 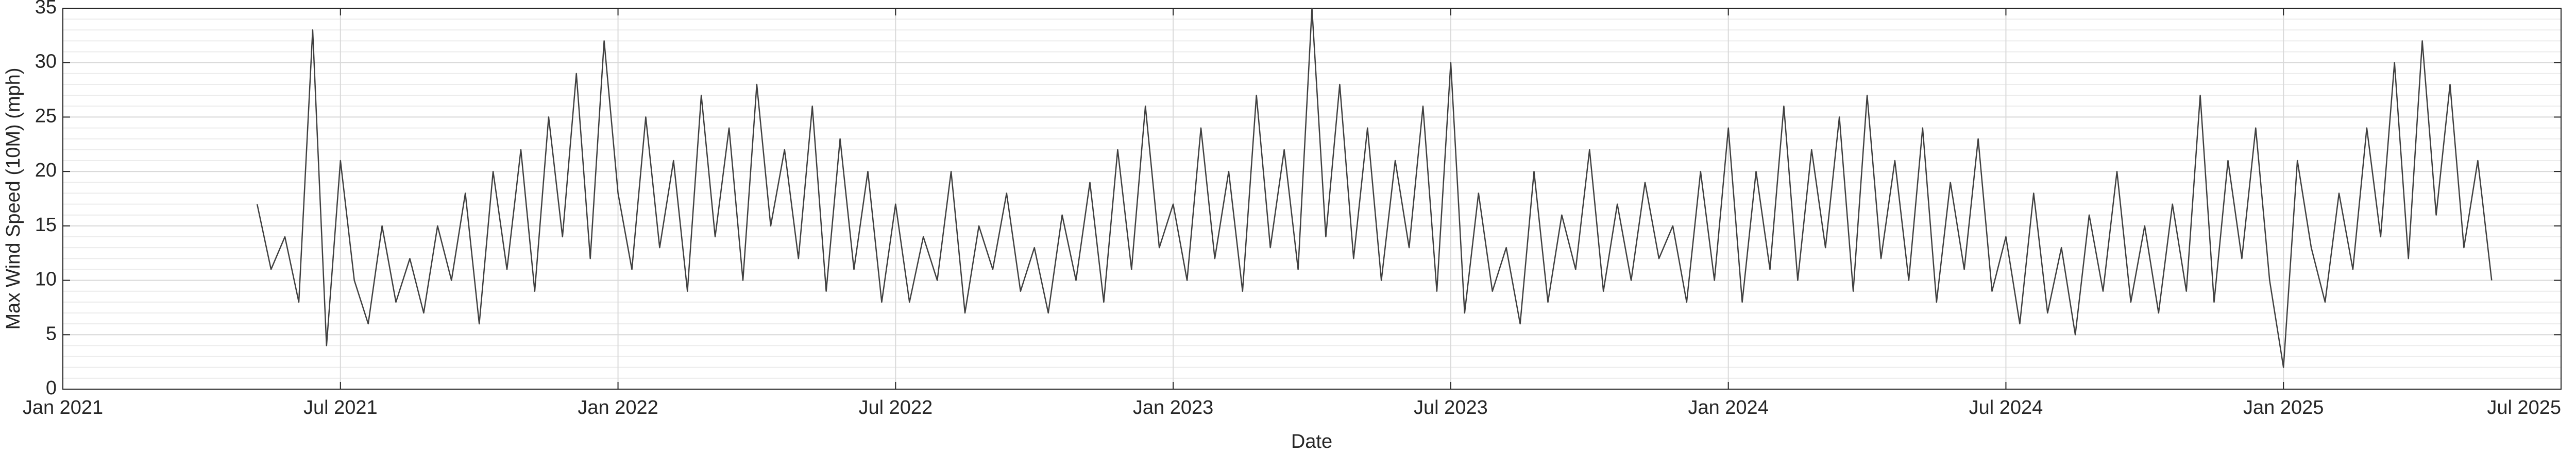 What do you see at coordinates (46, 116) in the screenshot?
I see `y-tick-label: 25` at bounding box center [46, 116].